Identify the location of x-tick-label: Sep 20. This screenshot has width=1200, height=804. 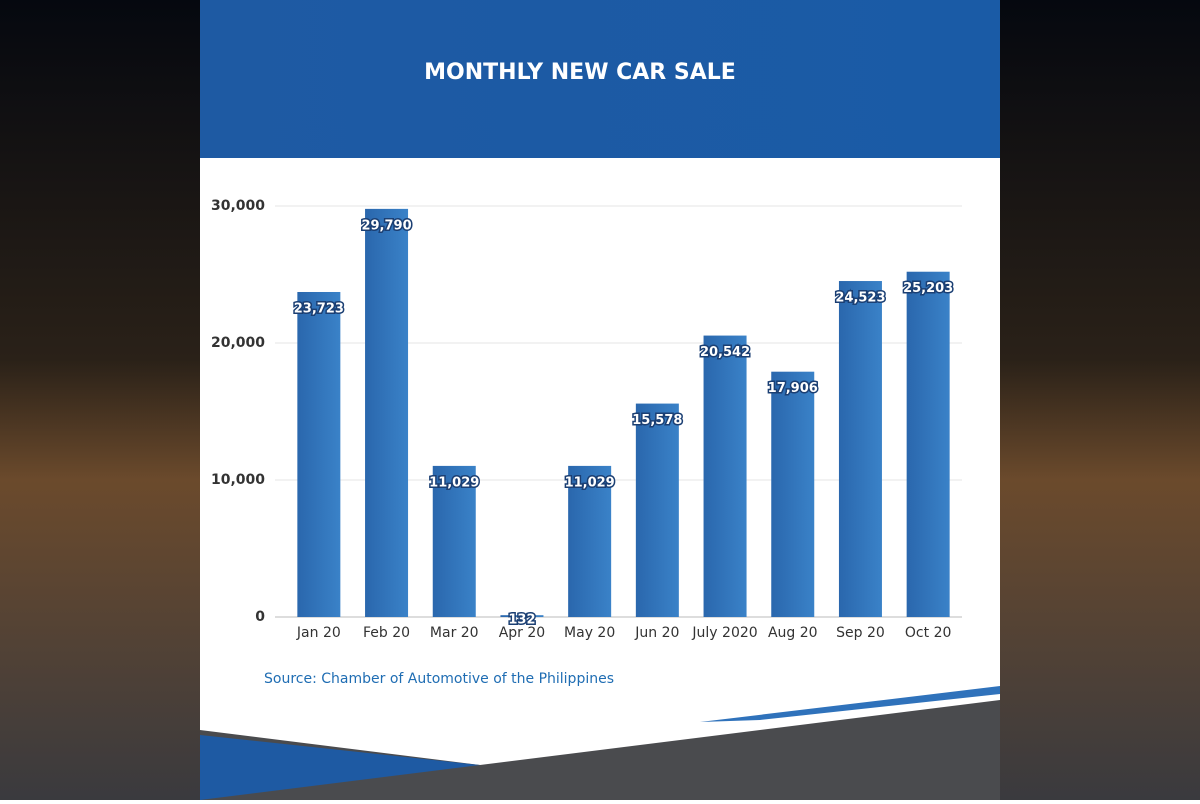
(860, 633).